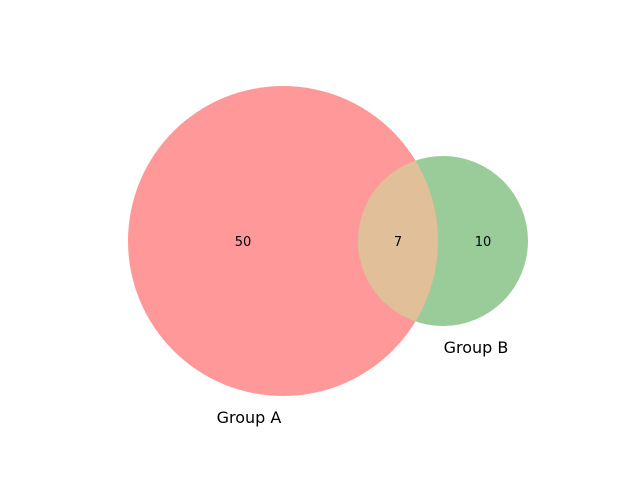 This screenshot has width=640, height=480. I want to click on set-b-label: Group B, so click(476, 347).